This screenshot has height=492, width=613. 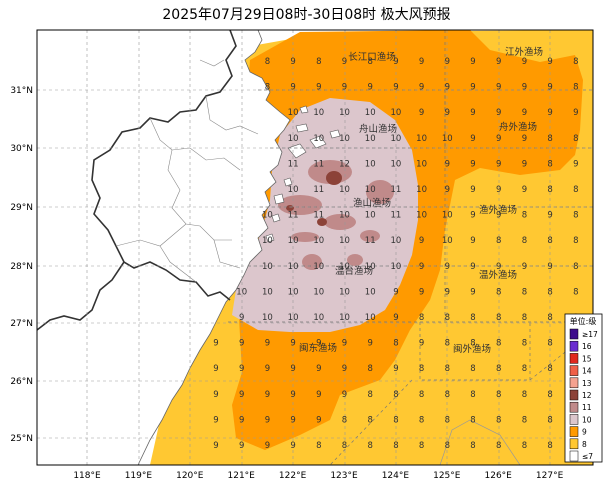 I want to click on region-label: 温台渔场, so click(x=354, y=271).